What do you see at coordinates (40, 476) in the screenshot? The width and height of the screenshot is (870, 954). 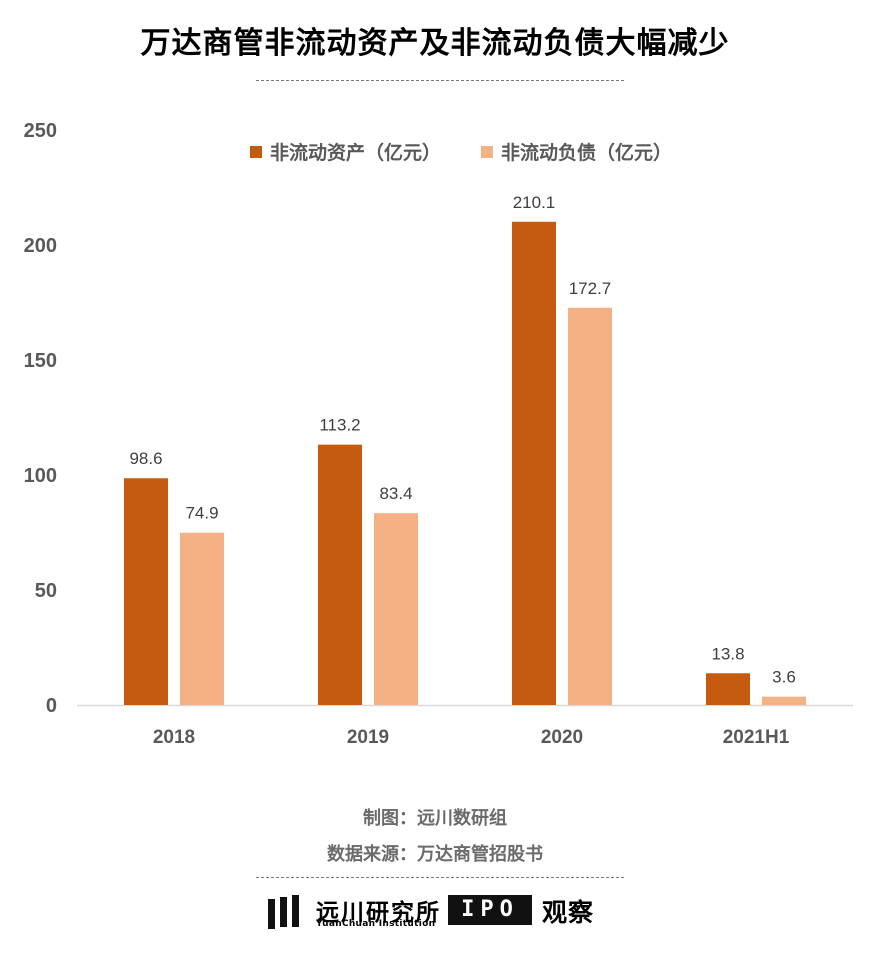 I see `y-tick-label: 100` at bounding box center [40, 476].